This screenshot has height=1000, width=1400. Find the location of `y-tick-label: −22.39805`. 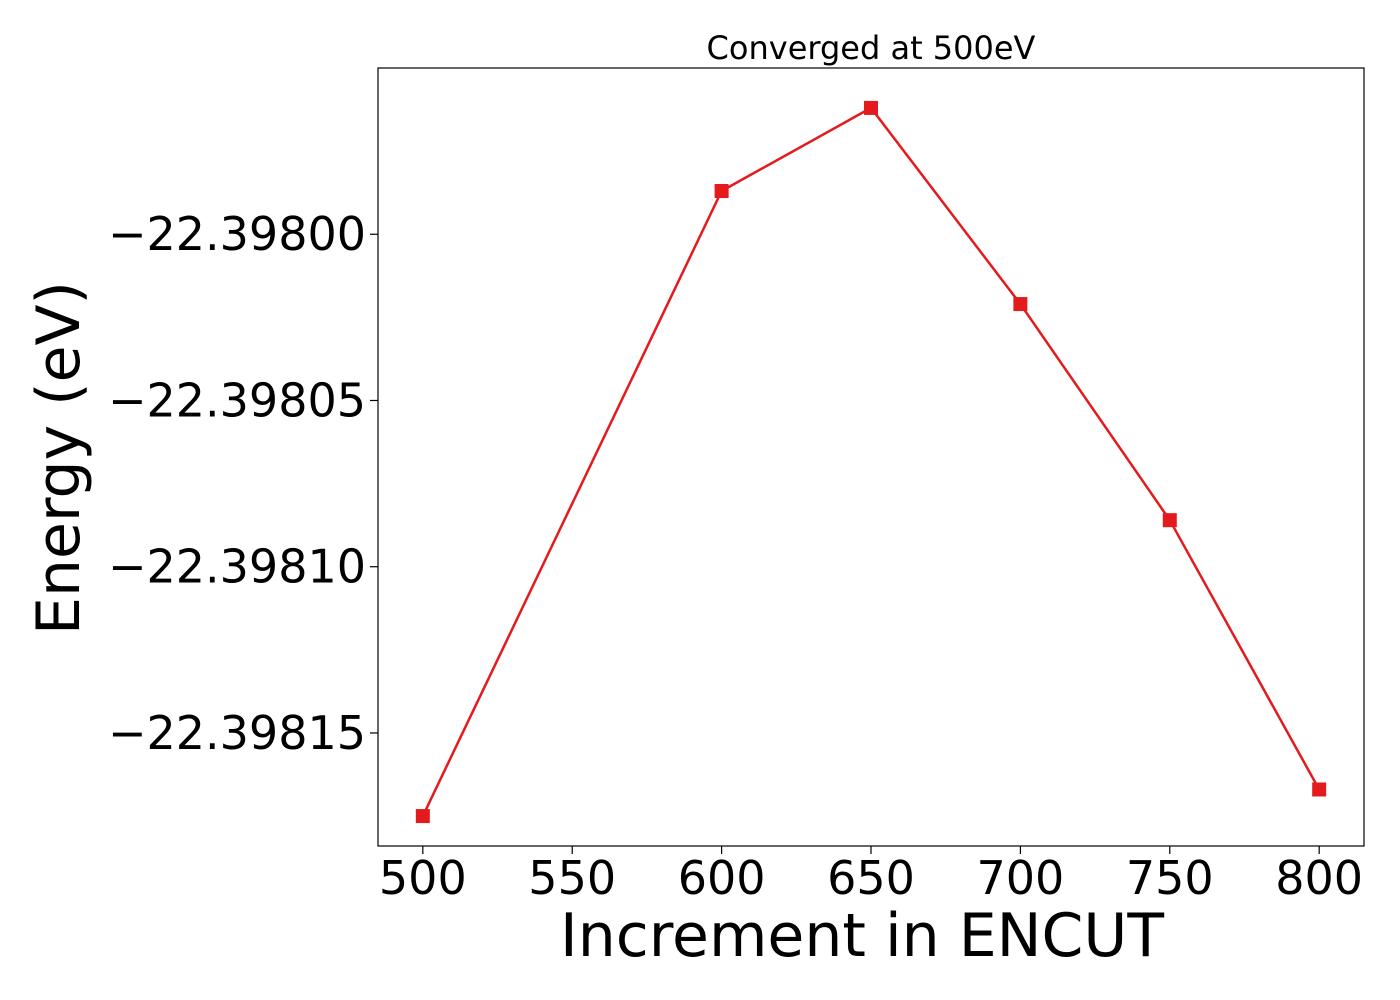

y-tick-label: −22.39805 is located at coordinates (237, 400).